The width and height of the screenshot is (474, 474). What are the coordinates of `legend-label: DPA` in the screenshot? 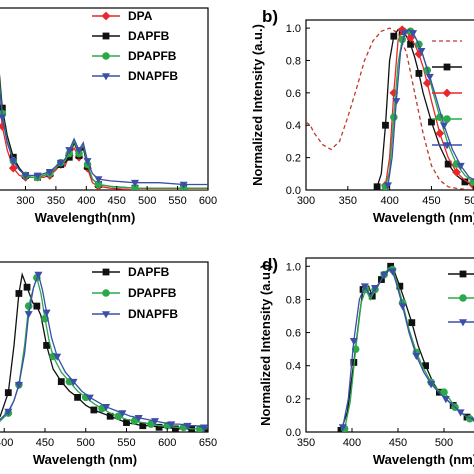 It's located at (140, 16).